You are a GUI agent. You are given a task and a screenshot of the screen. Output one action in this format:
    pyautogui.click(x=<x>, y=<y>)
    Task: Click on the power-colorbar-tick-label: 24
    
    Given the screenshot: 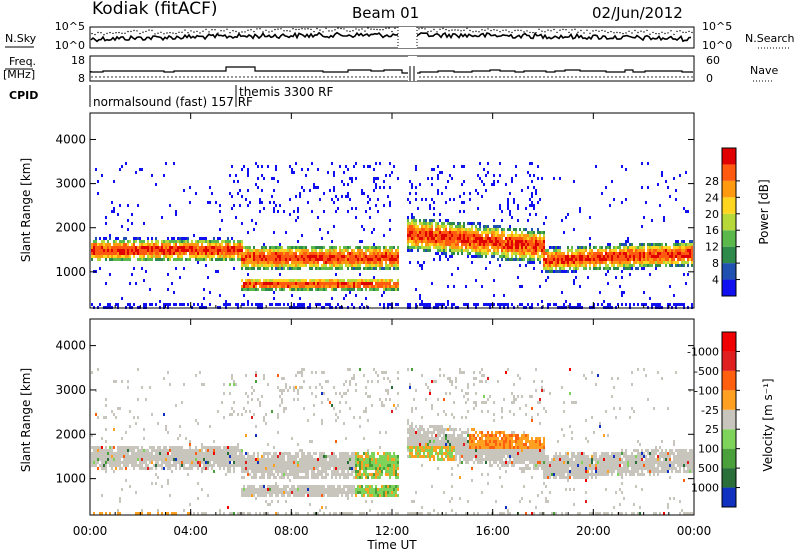 What is the action you would take?
    pyautogui.click(x=712, y=197)
    